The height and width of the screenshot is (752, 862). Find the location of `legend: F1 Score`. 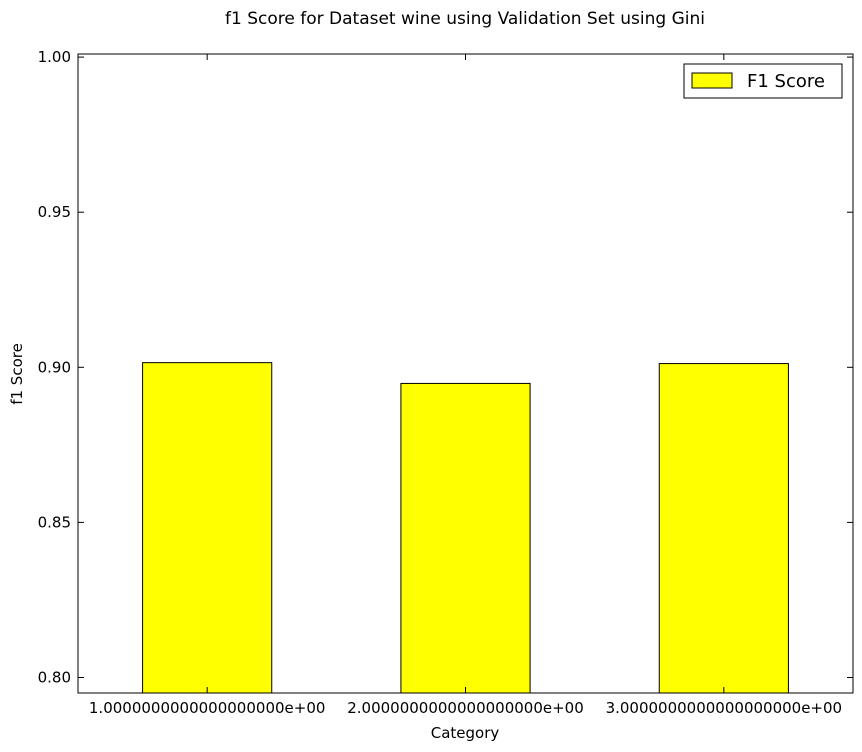

legend: F1 Score is located at coordinates (763, 81).